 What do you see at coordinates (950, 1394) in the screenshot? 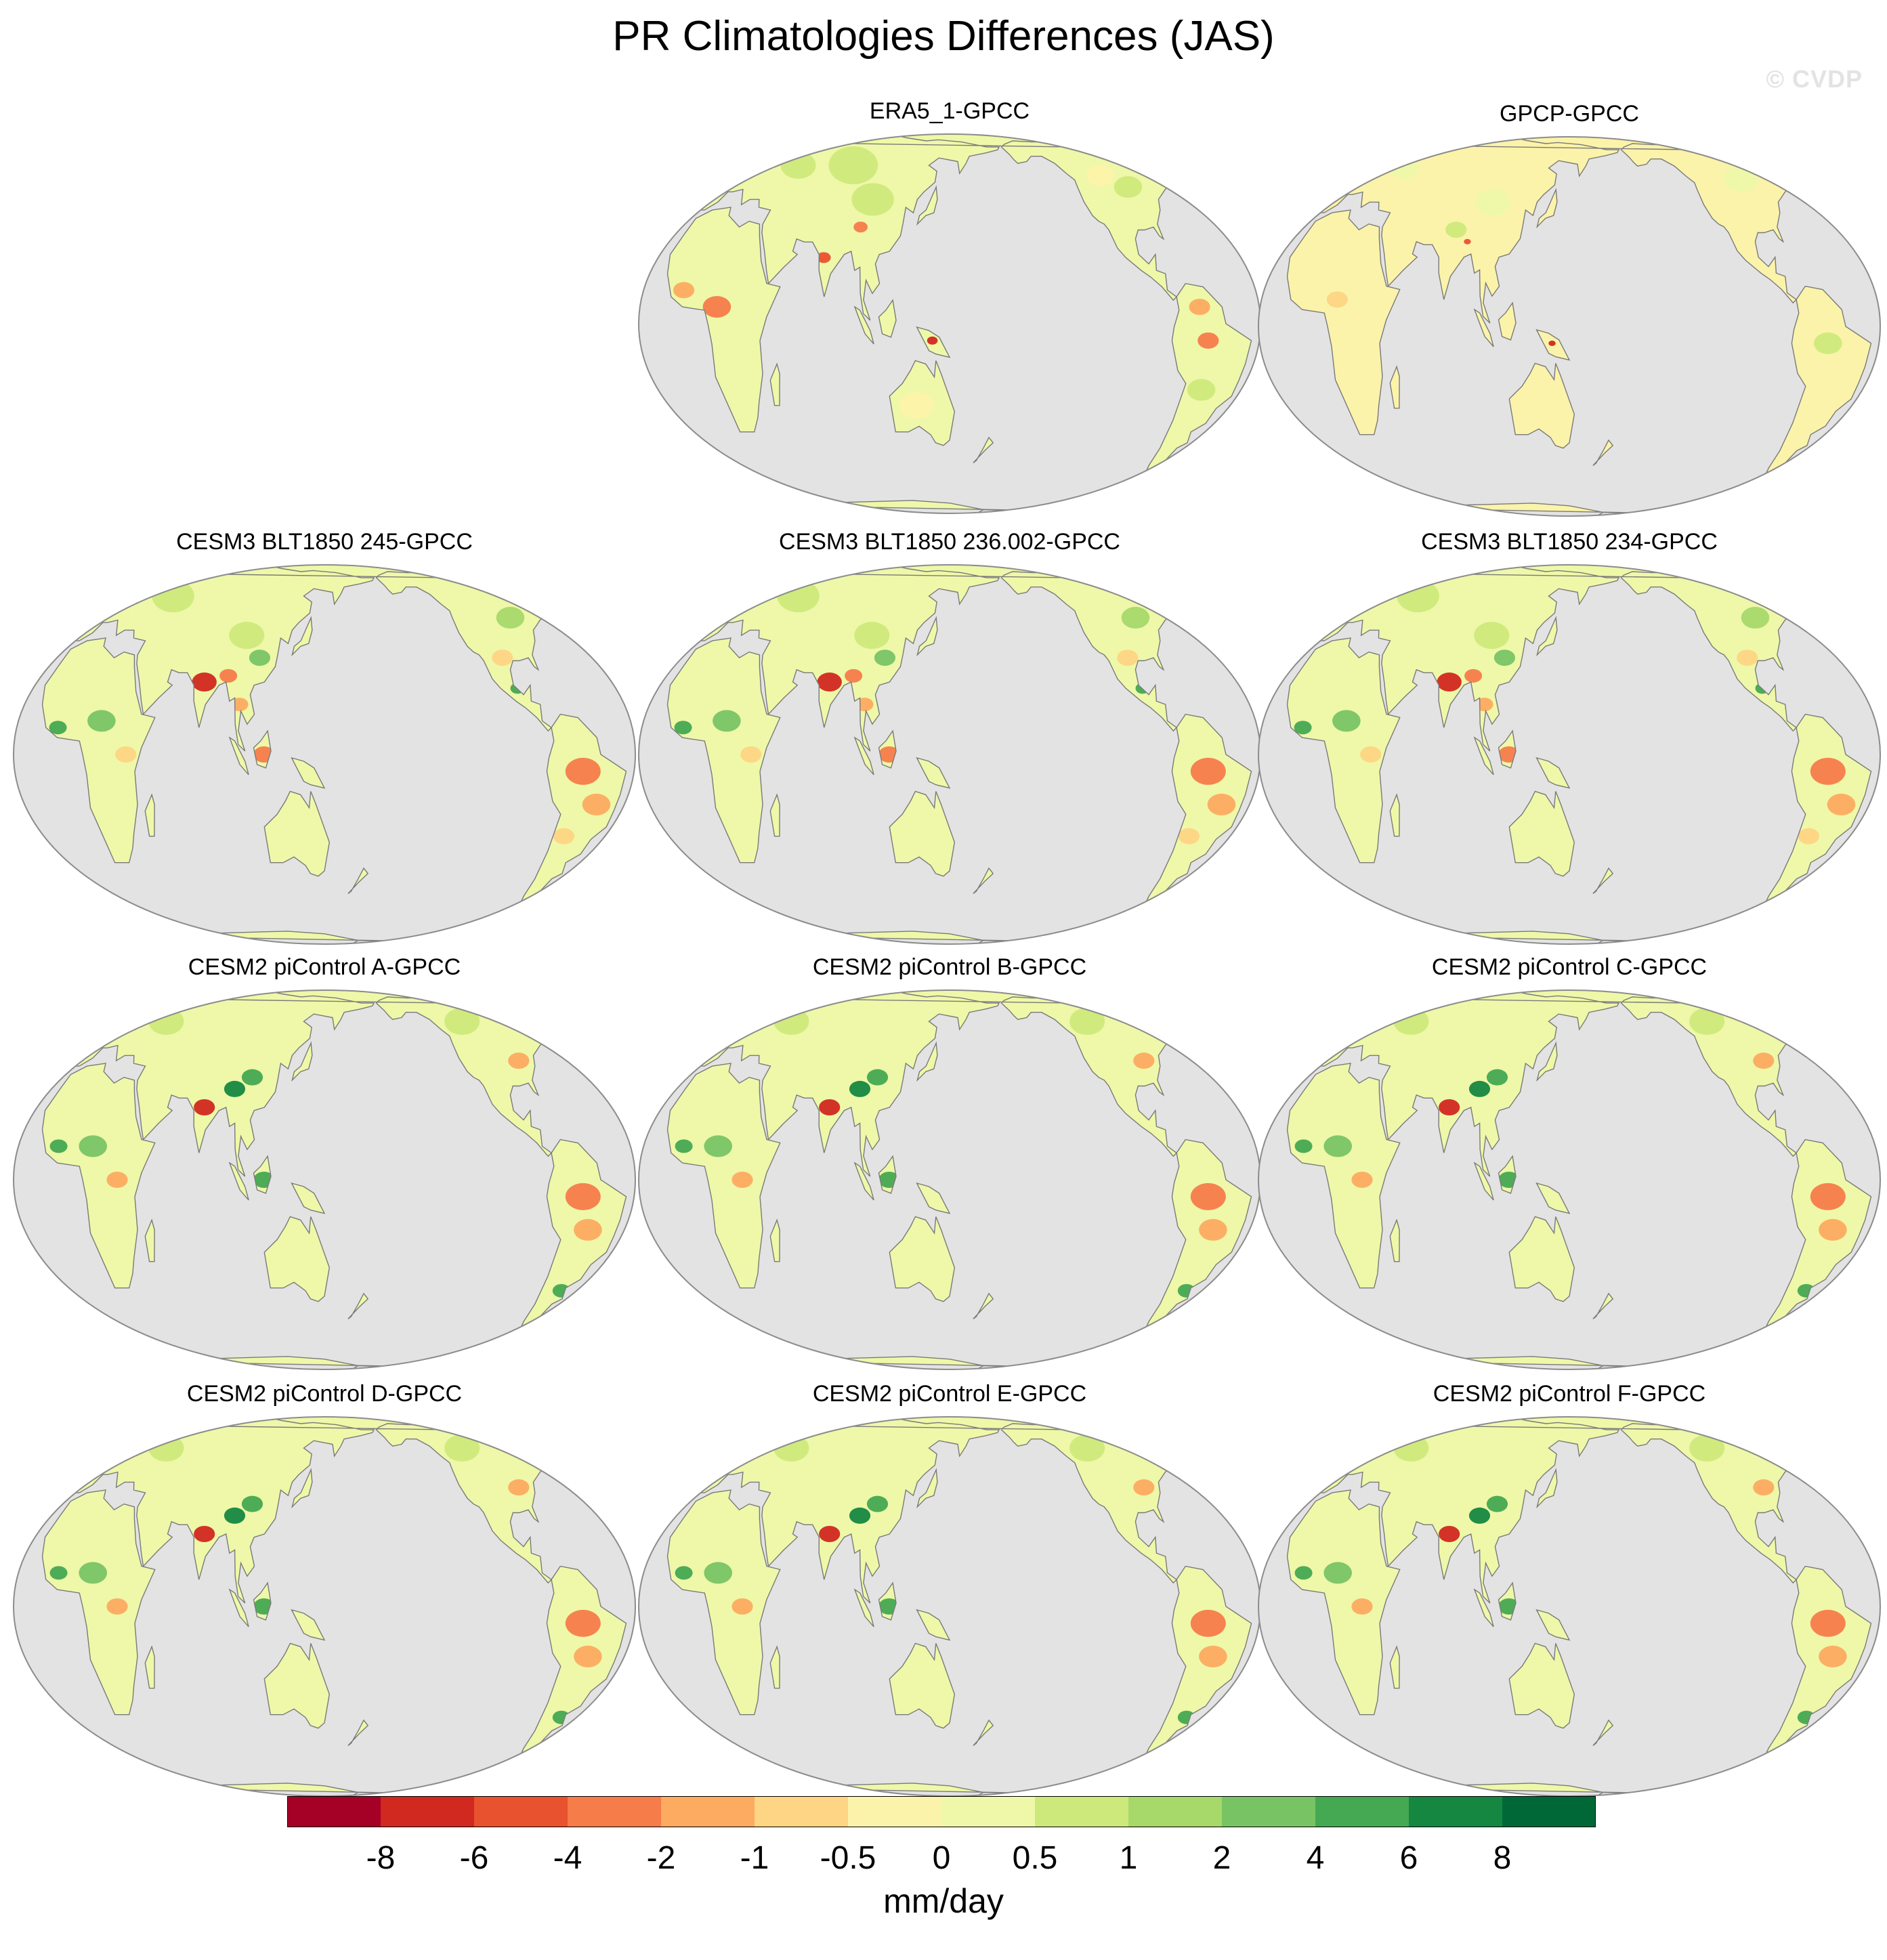
I see `panel-title: CESM2 piControl E-GPCC` at bounding box center [950, 1394].